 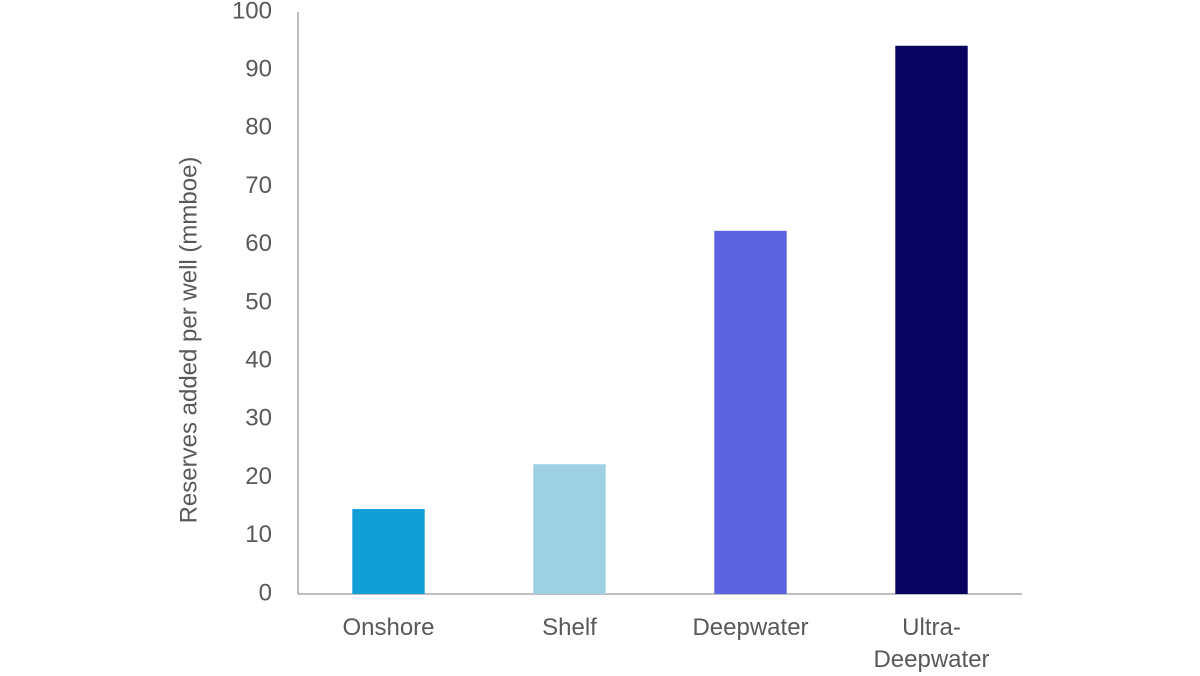 I want to click on y-tick-label: 70, so click(x=258, y=185).